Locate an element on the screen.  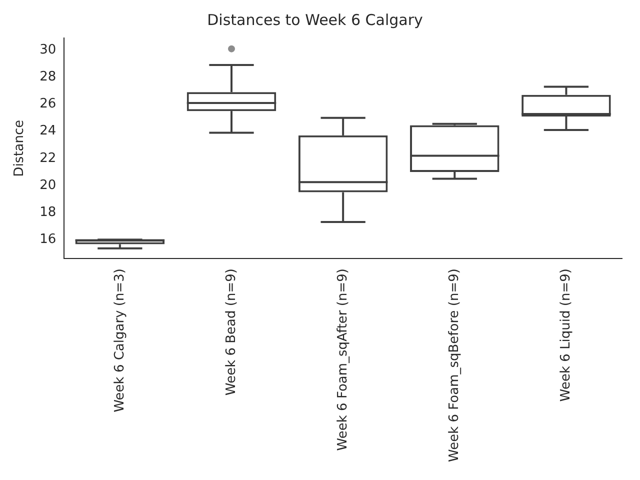
y-tick-label: 28 is located at coordinates (48, 77).